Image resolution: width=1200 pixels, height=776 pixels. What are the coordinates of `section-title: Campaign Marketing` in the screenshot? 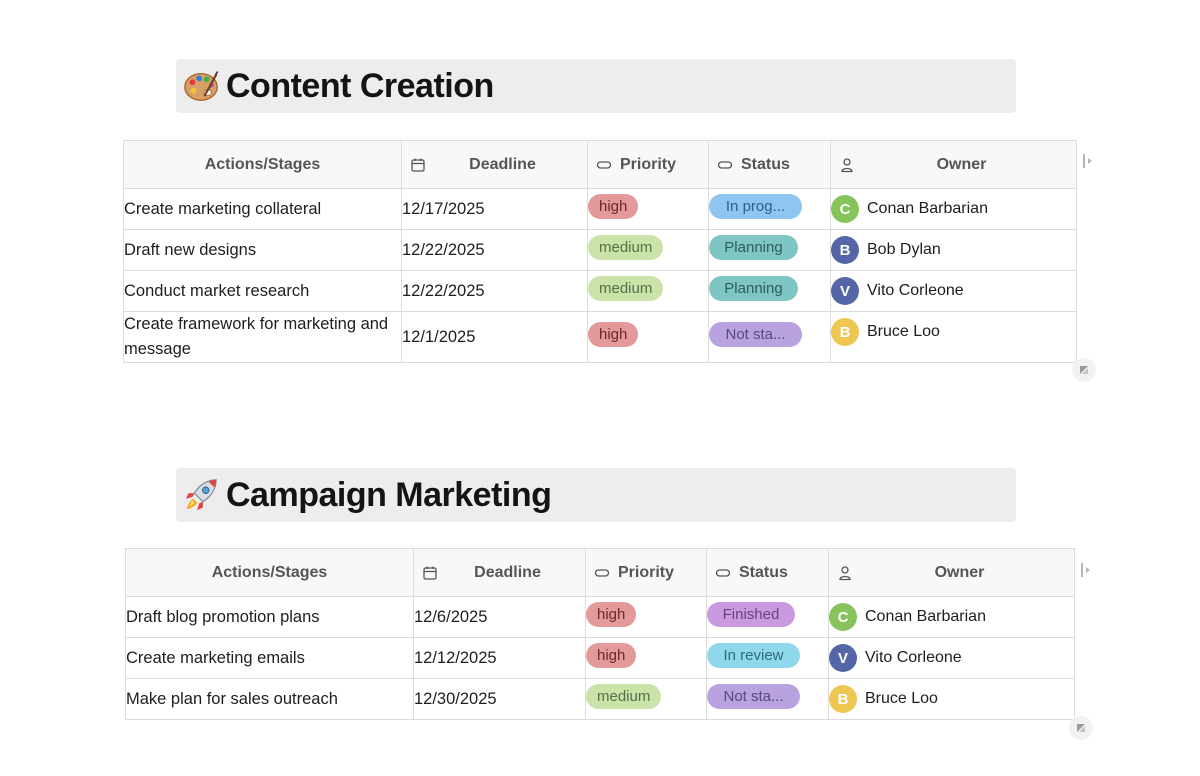 It's located at (389, 494).